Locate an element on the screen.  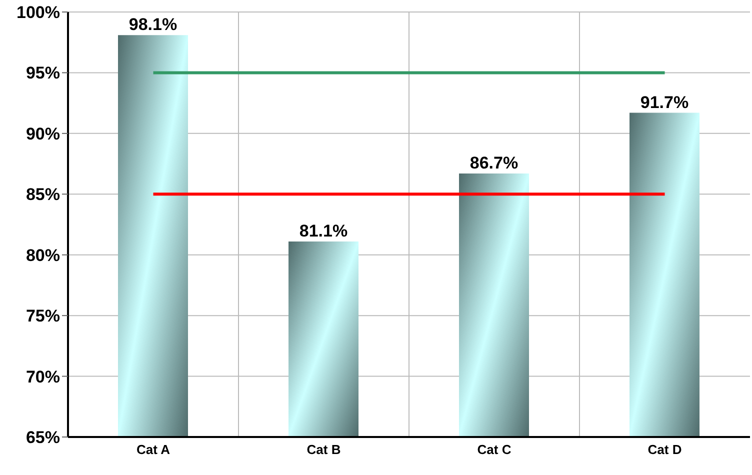
data-label: 81.1% is located at coordinates (323, 231).